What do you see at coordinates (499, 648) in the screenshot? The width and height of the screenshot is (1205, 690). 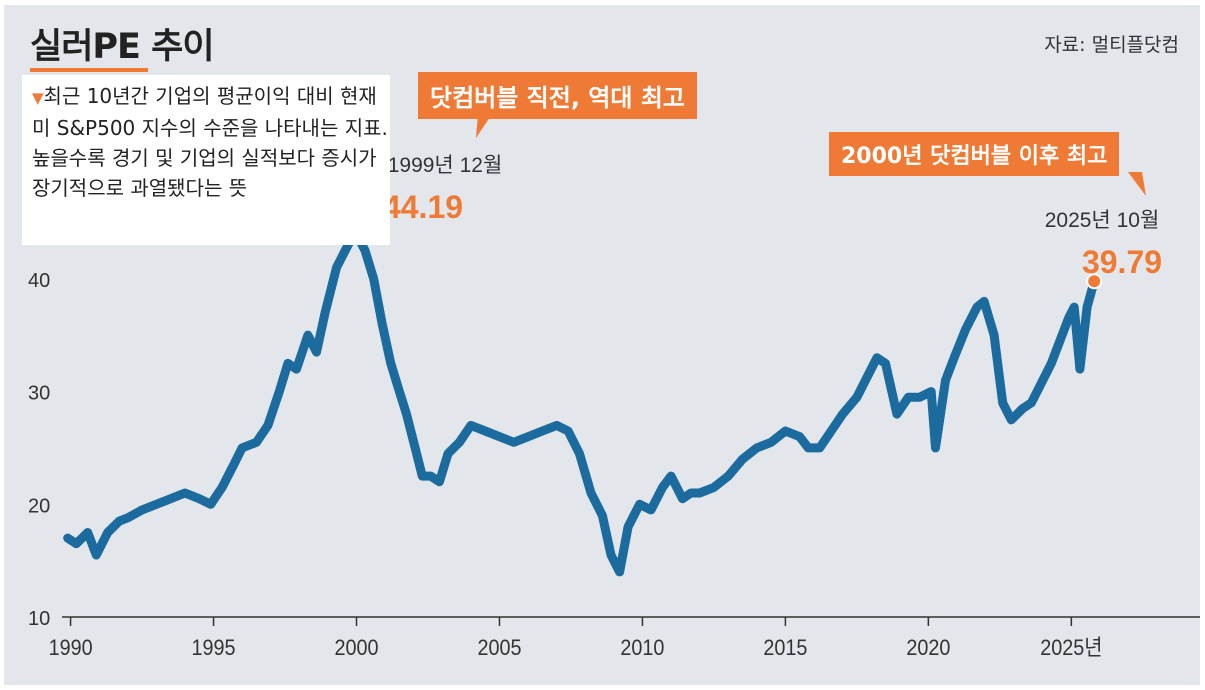 I see `x-tick-label: 2005` at bounding box center [499, 648].